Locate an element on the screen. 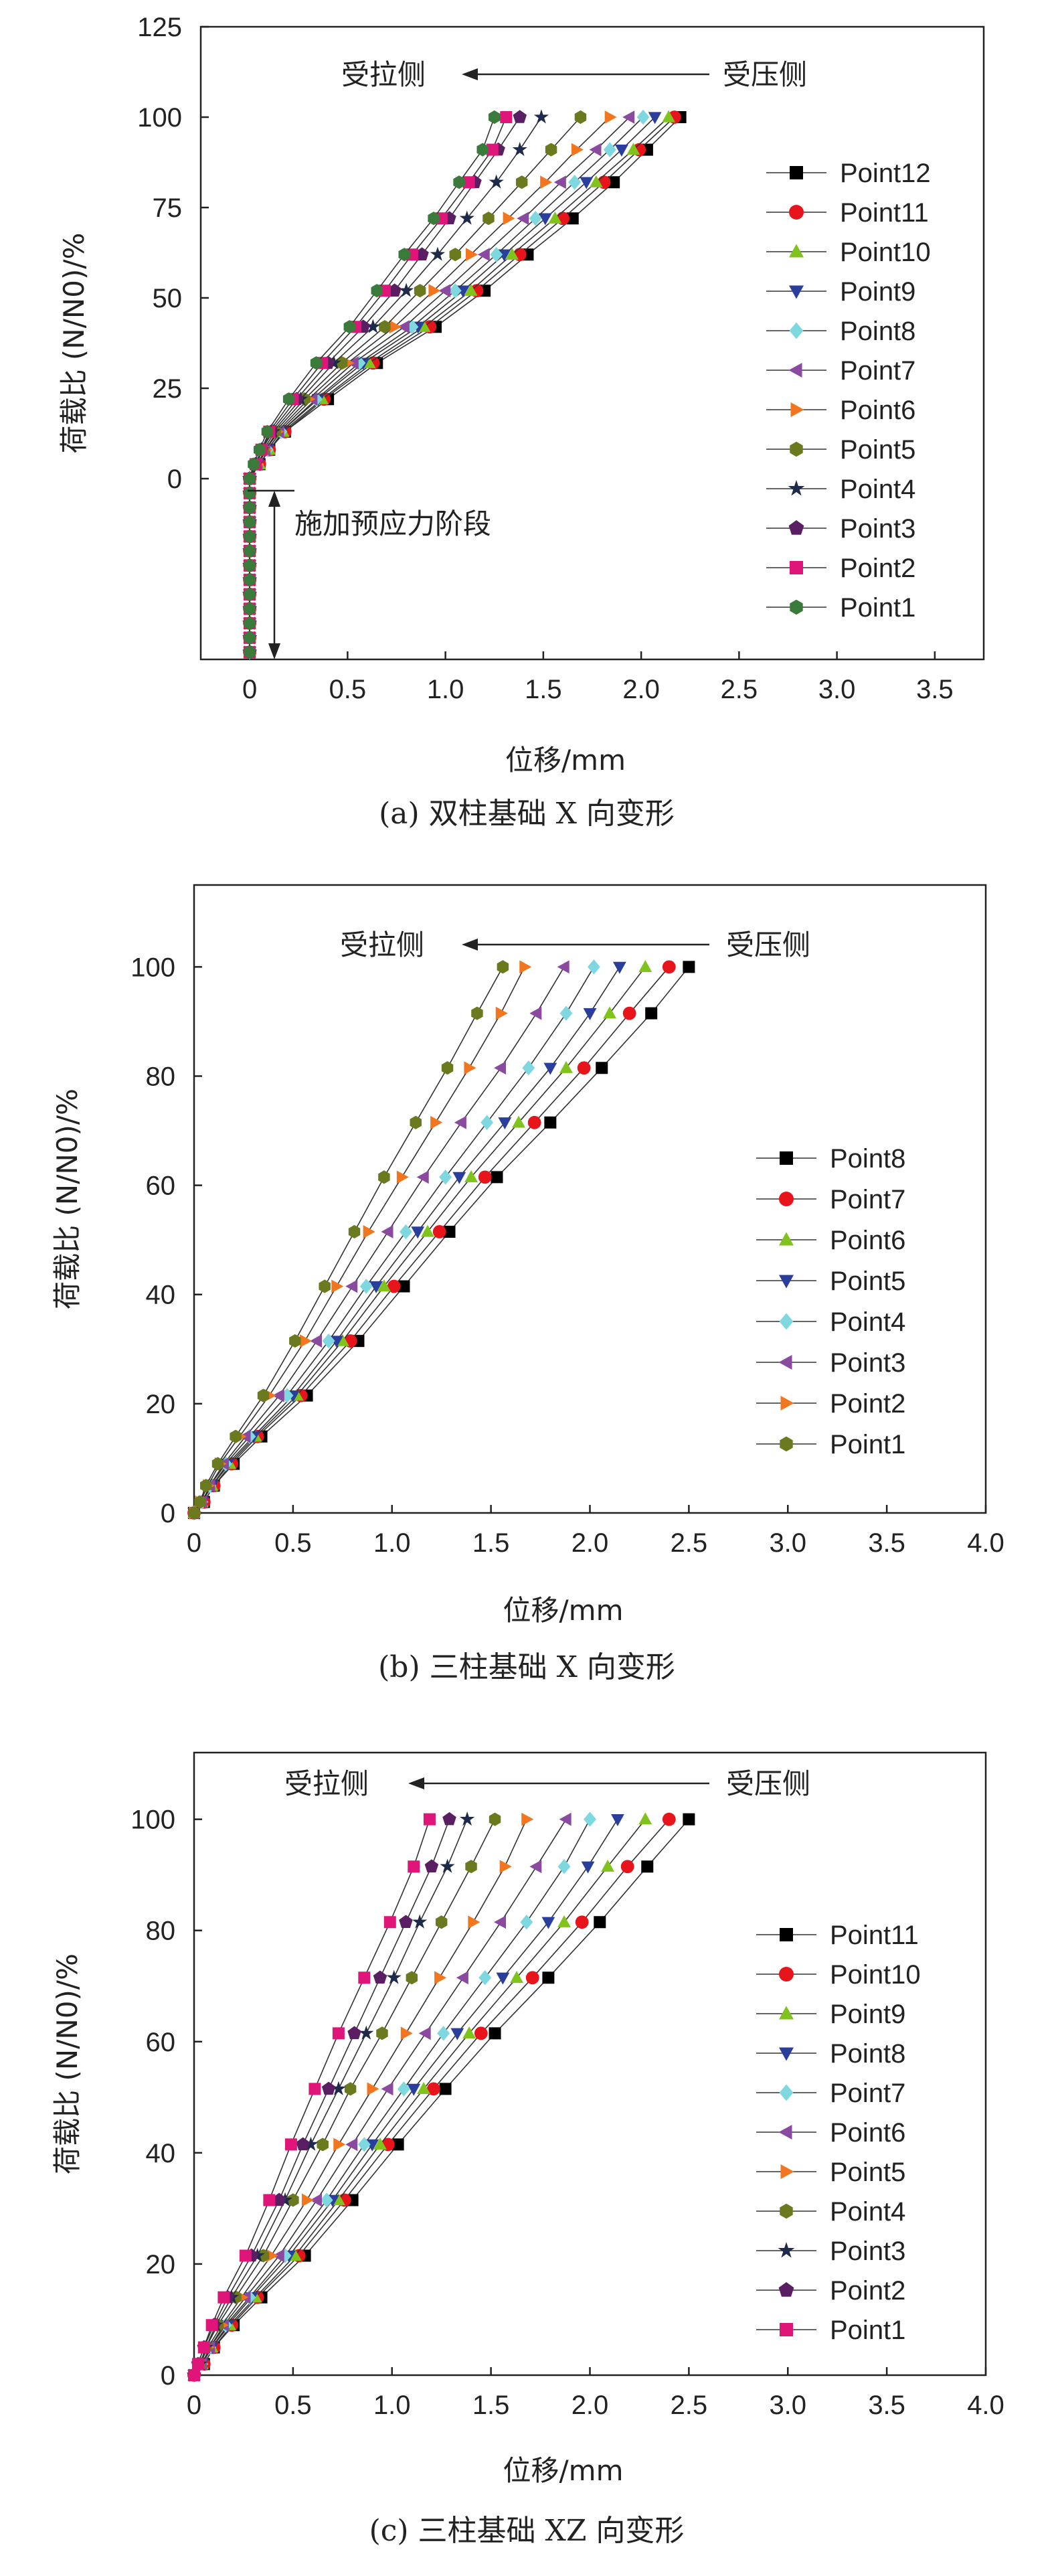 This screenshot has width=1054, height=2576. x-tick-label: 2.0 is located at coordinates (641, 690).